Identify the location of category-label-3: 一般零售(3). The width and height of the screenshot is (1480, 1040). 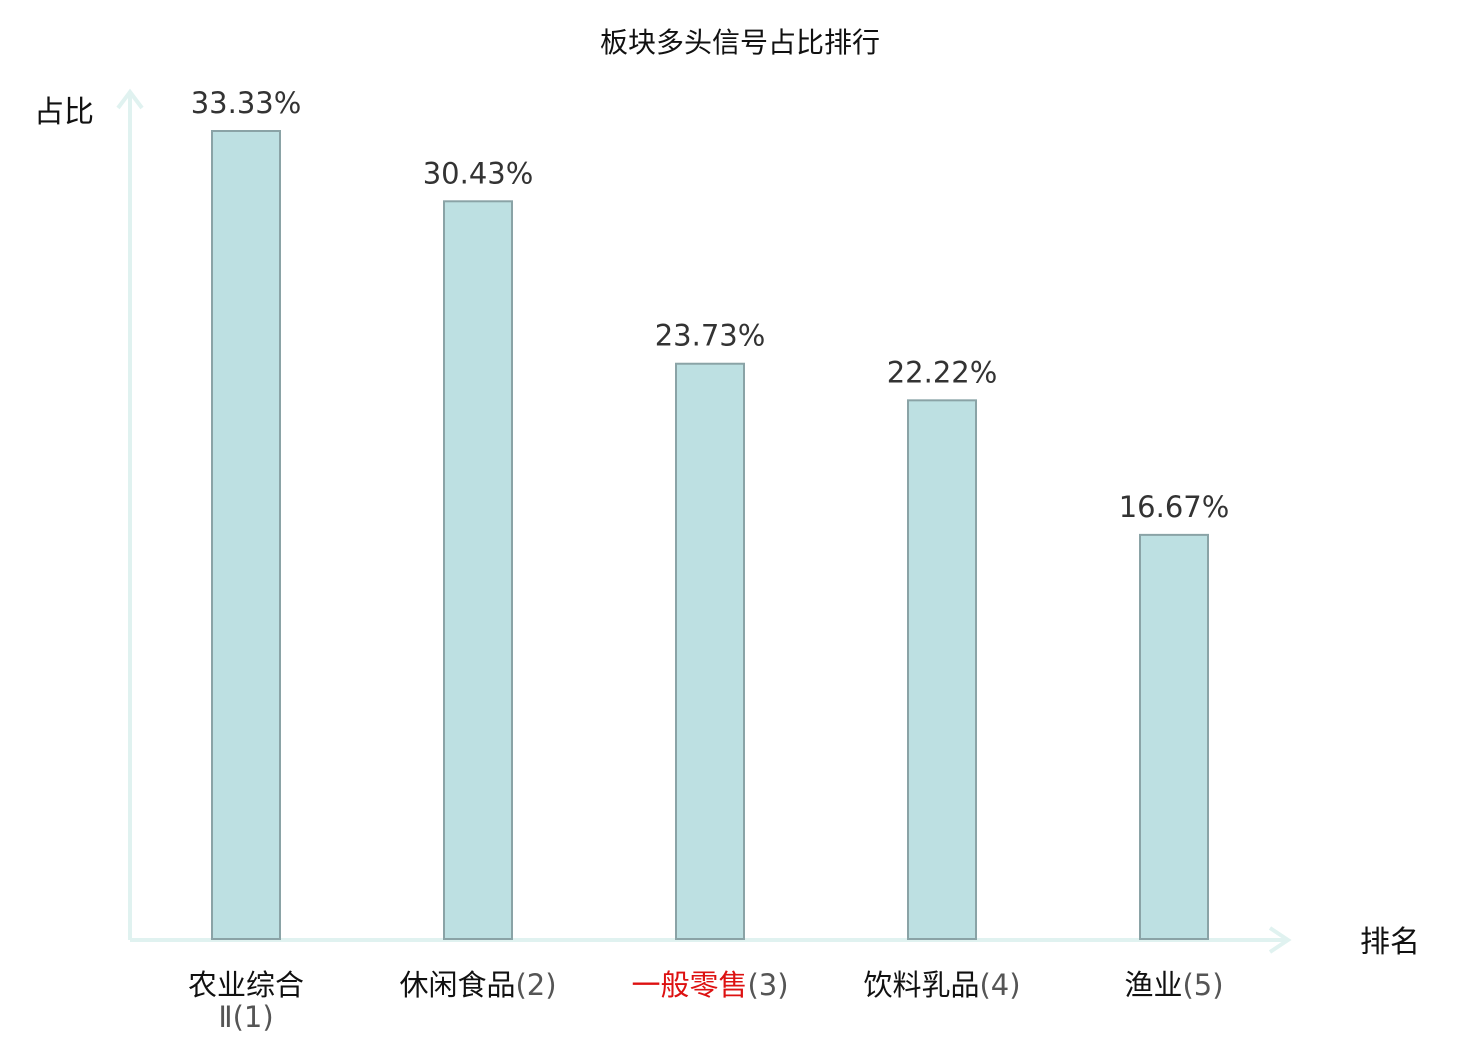
(709, 985).